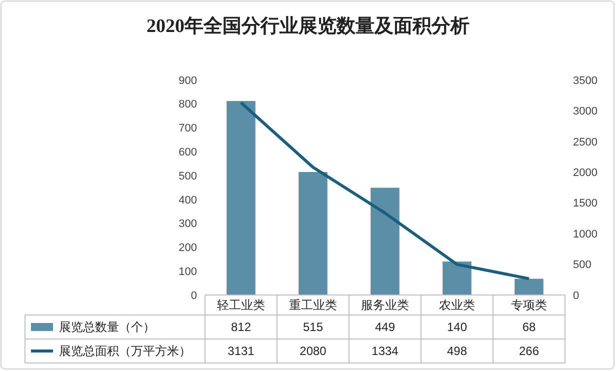 The image size is (616, 371). I want to click on x-tick-label: 农业类, so click(457, 305).